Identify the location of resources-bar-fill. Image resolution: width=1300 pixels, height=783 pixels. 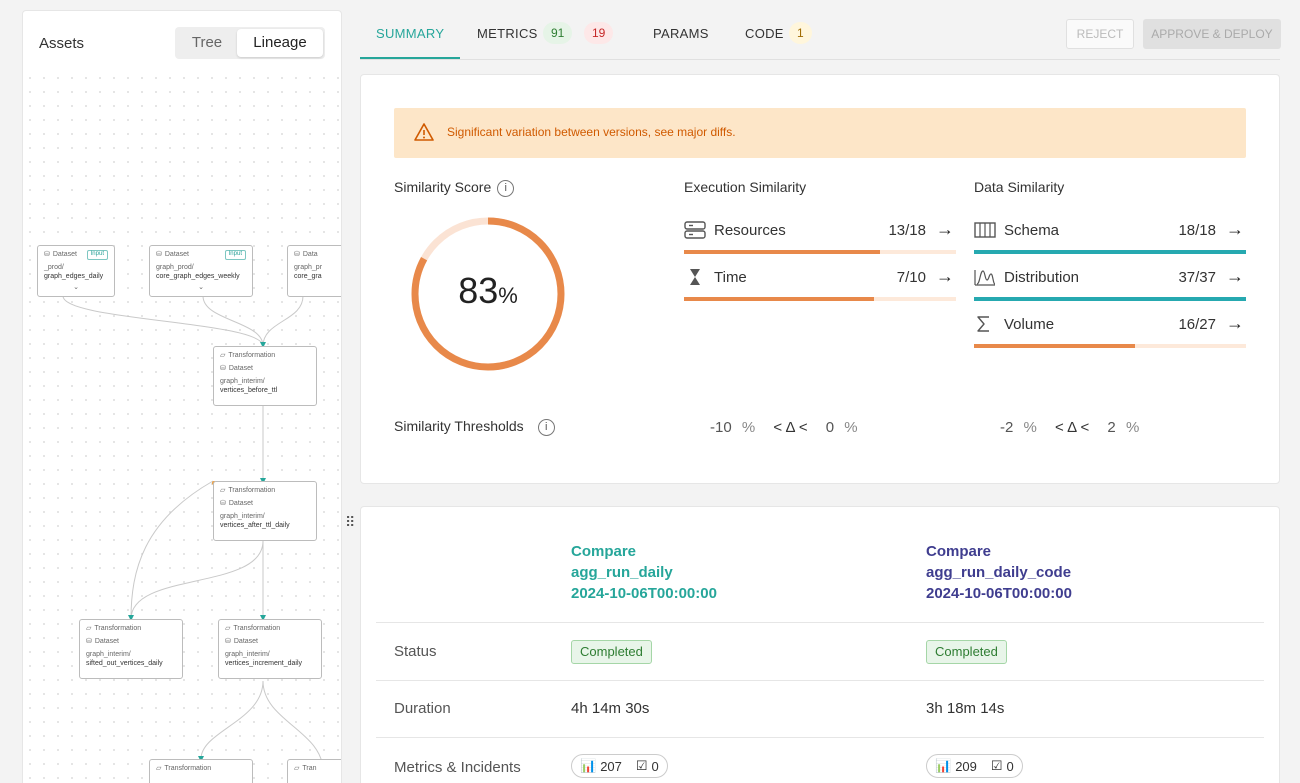
(782, 252).